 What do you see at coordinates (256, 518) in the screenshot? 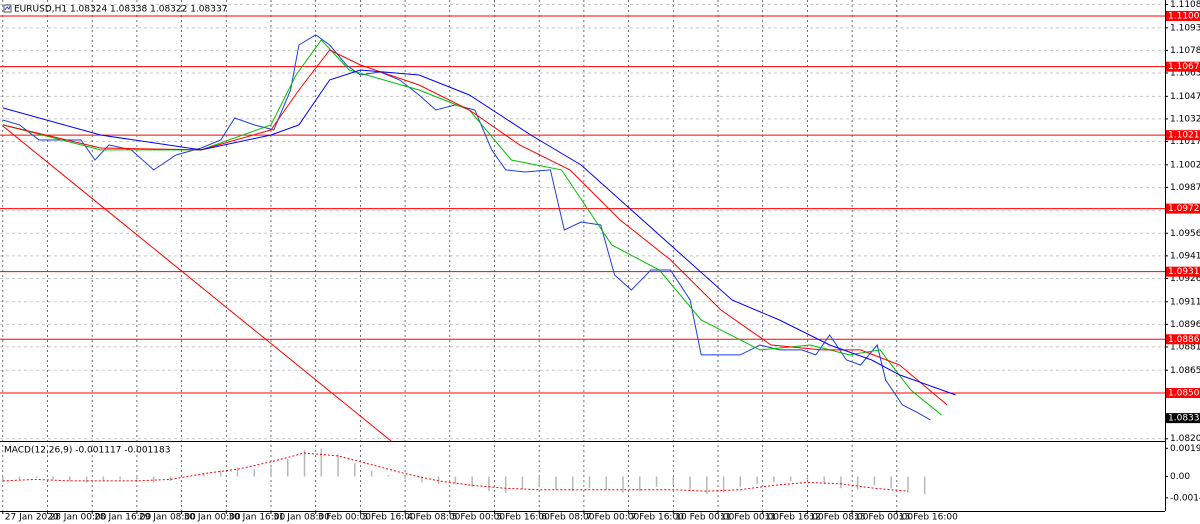
I see `x-tick-label: 30 Jan 16:00` at bounding box center [256, 518].